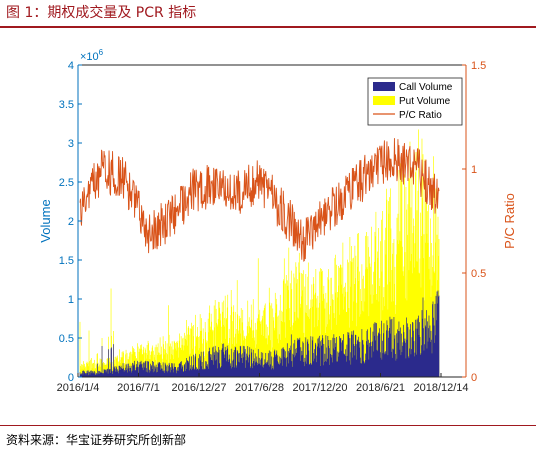 Image resolution: width=536 pixels, height=452 pixels. I want to click on x-tick-label: 2016/12/27, so click(198, 388).